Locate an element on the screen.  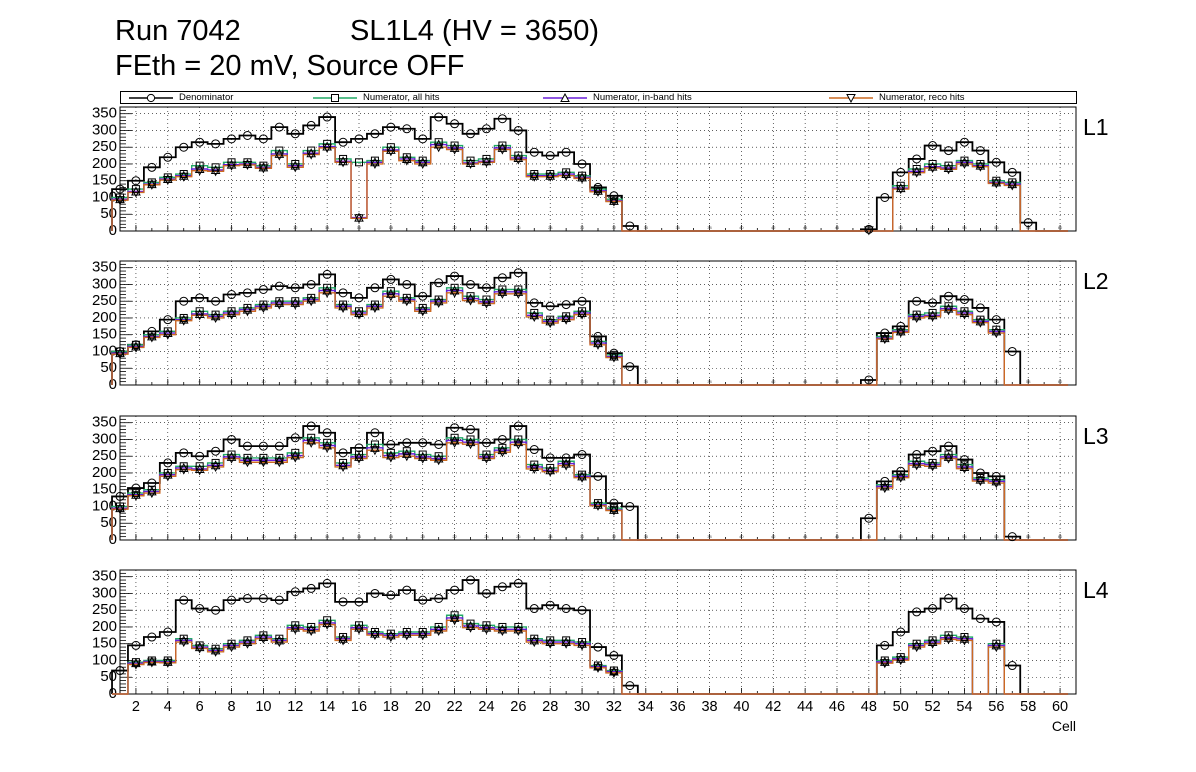
x-tick-label: 34 is located at coordinates (646, 536).